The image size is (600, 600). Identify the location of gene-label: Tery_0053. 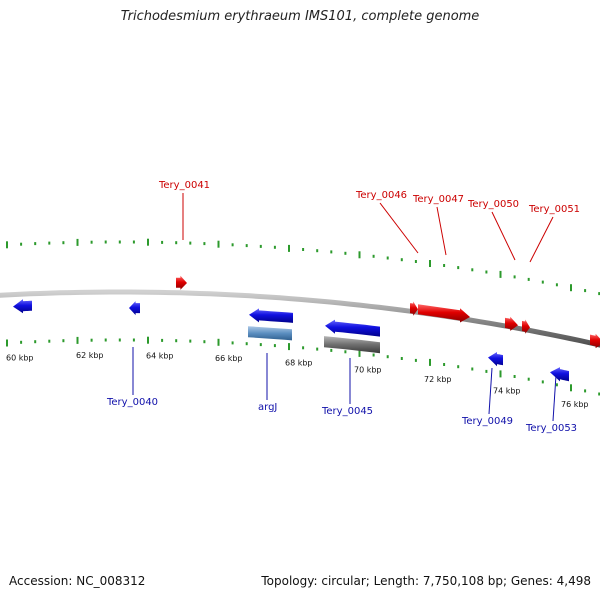
(551, 428).